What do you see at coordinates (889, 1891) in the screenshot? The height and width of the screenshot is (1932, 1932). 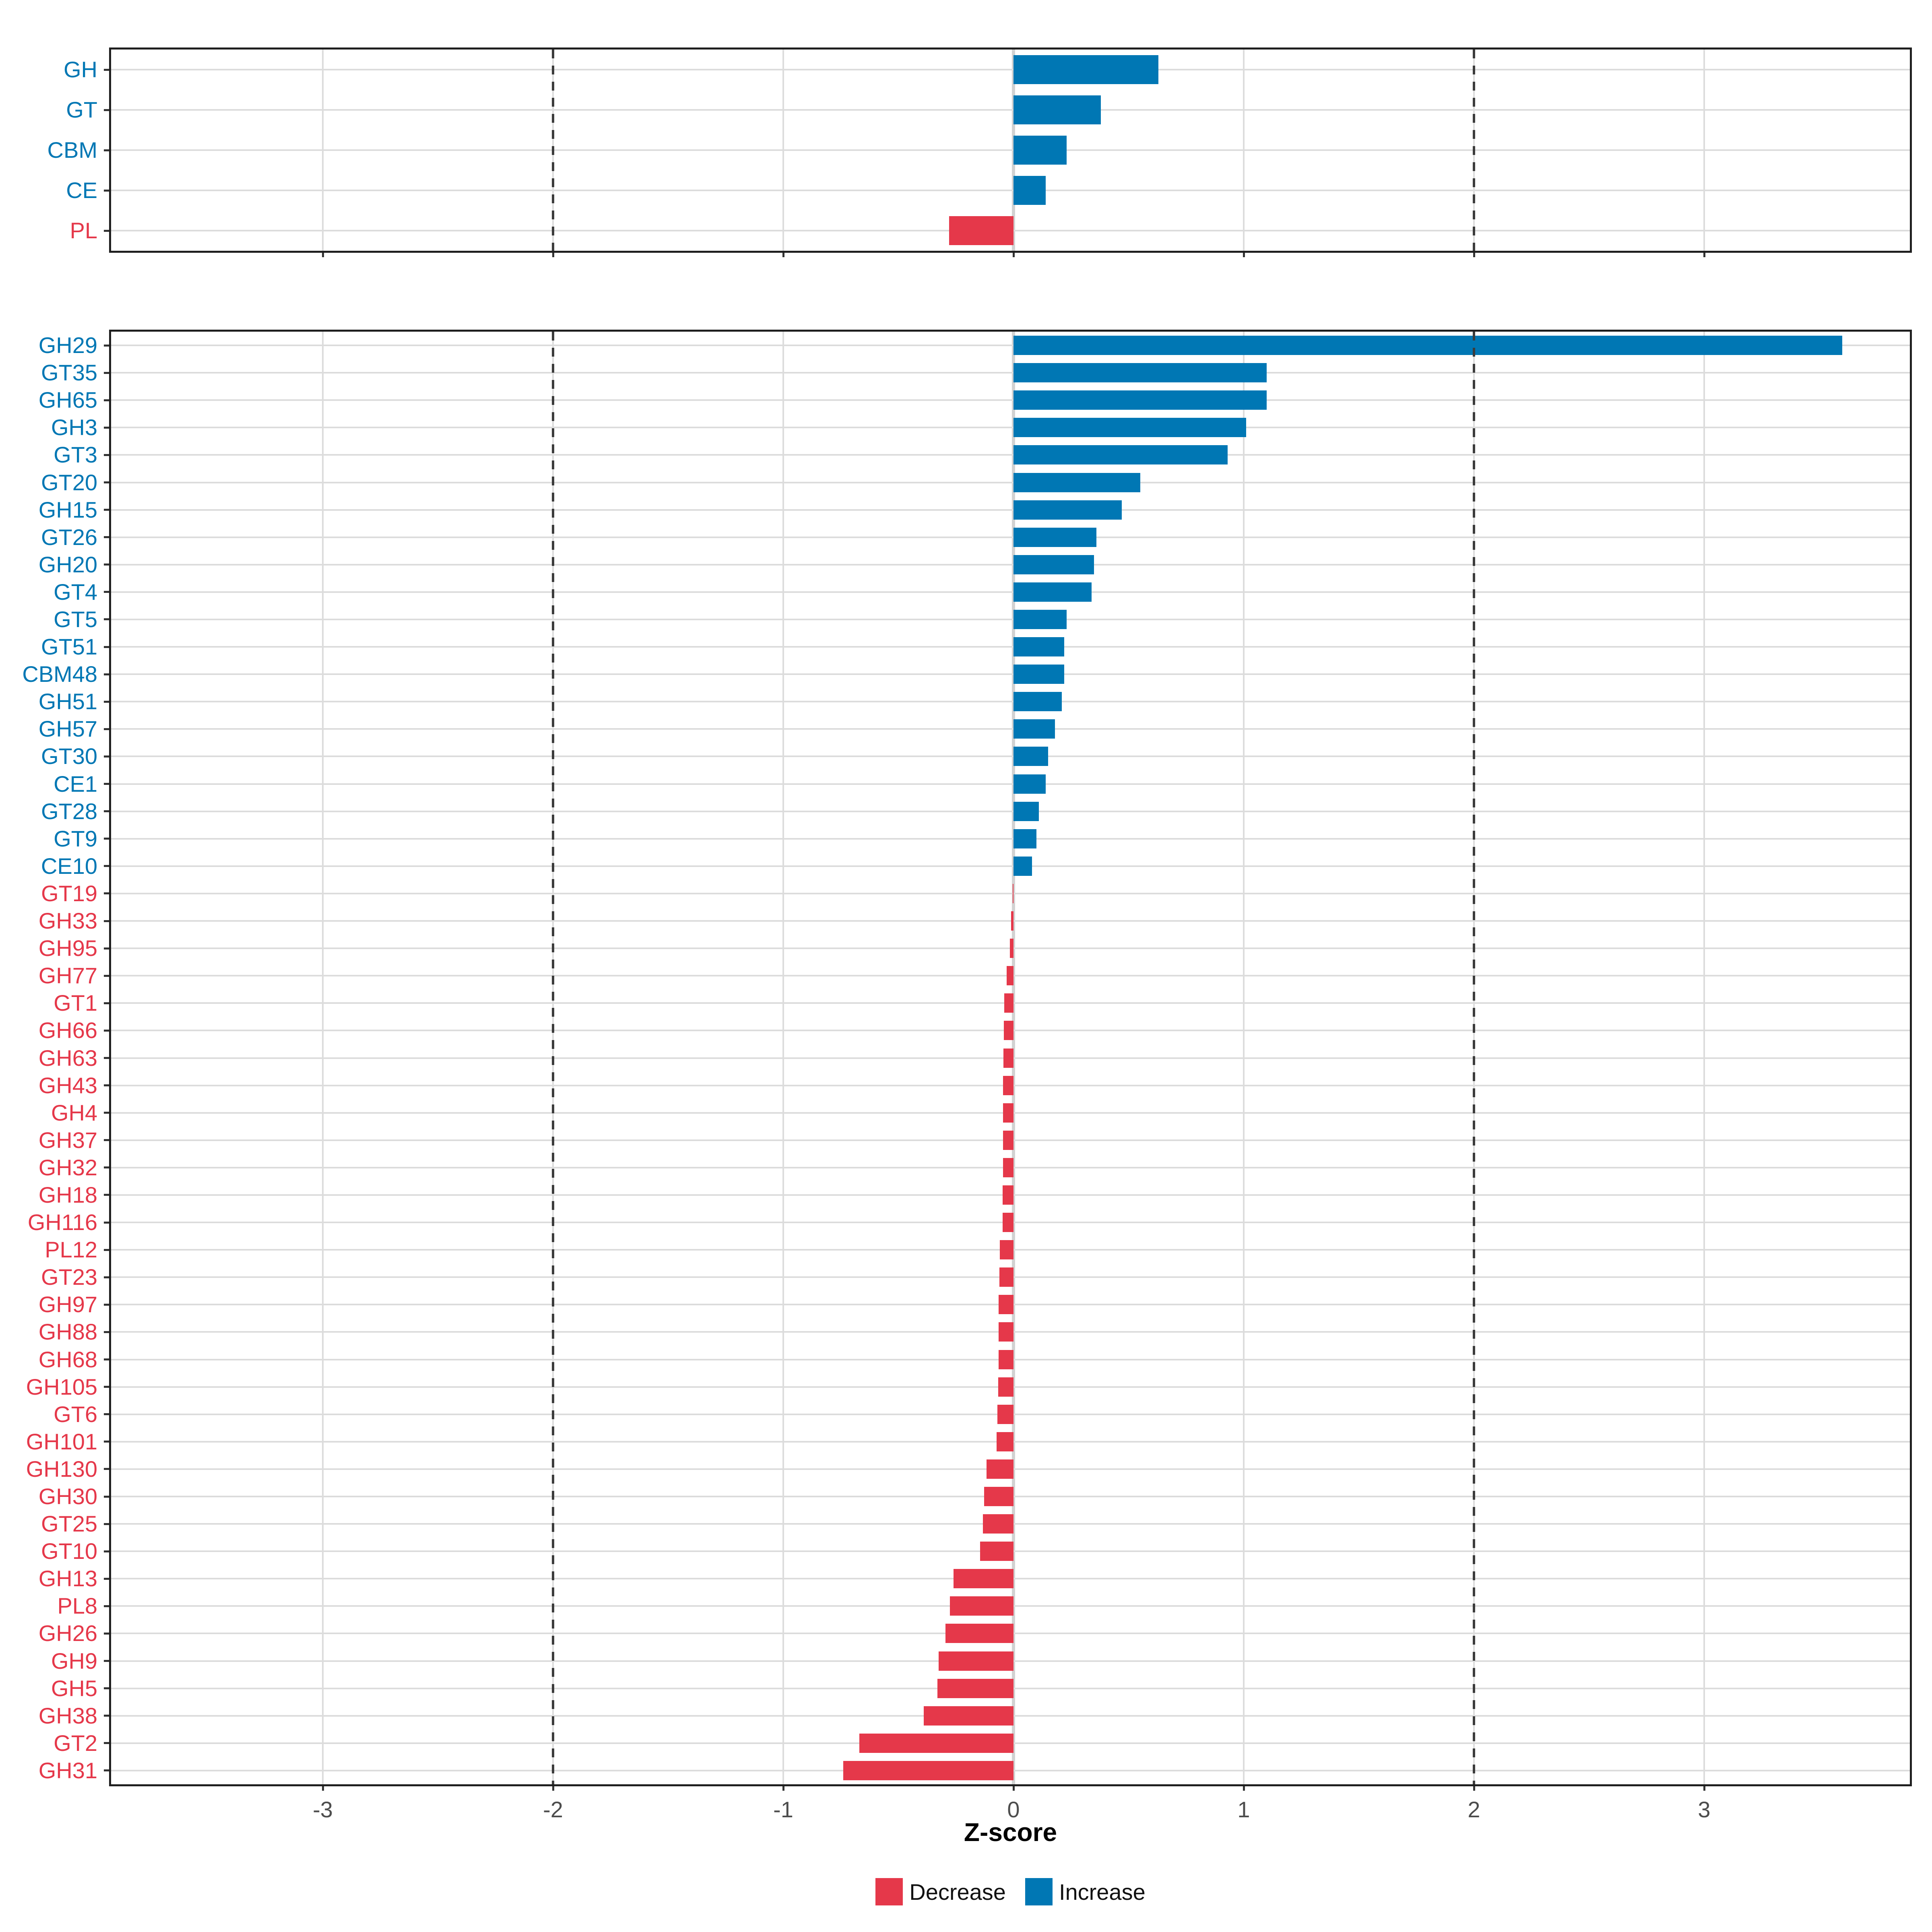 I see `legend-swatch-decrease` at bounding box center [889, 1891].